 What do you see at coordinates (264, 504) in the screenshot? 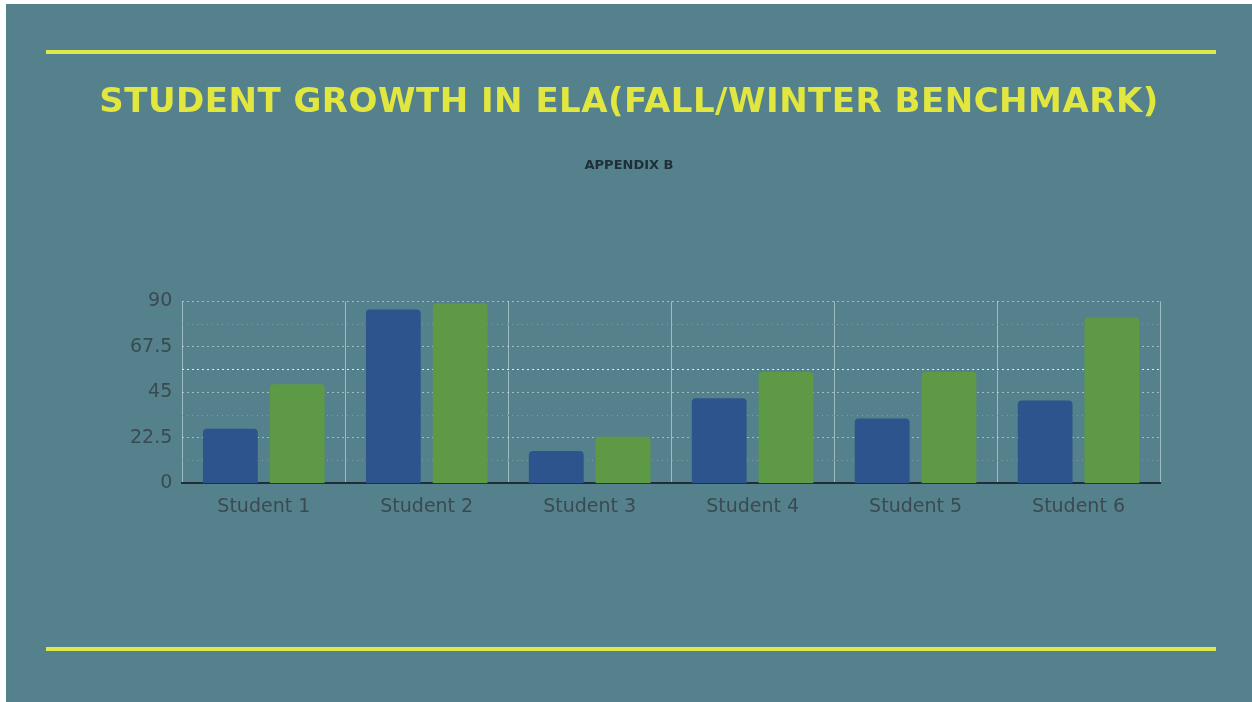
I see `x-tick-label: Student 1` at bounding box center [264, 504].